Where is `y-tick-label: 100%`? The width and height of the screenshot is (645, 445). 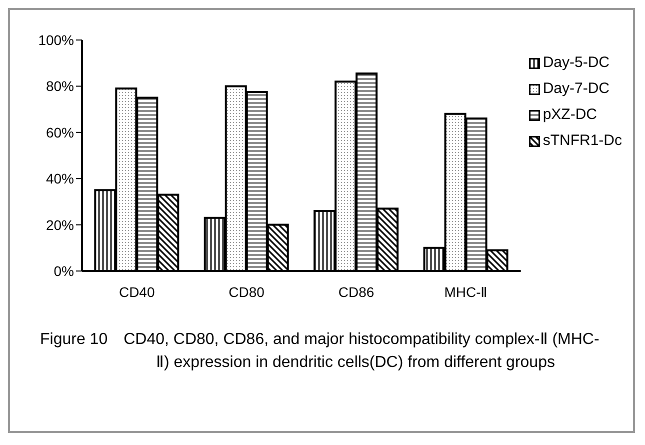
y-tick-label: 100% is located at coordinates (56, 40).